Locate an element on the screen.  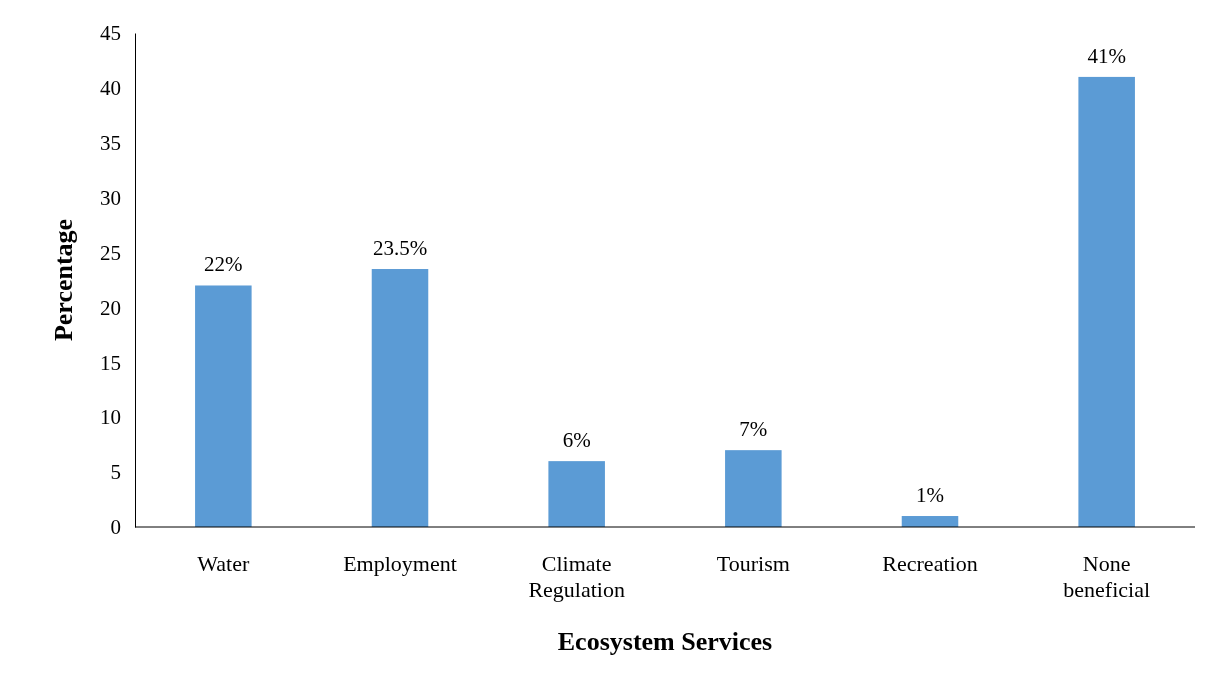
x-tick-label: Tourism is located at coordinates (753, 563).